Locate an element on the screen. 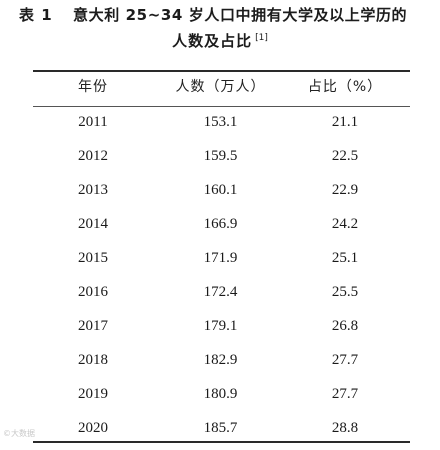 This screenshot has width=440, height=450. table-row: 2018 182.9 27.7 is located at coordinates (221, 360).